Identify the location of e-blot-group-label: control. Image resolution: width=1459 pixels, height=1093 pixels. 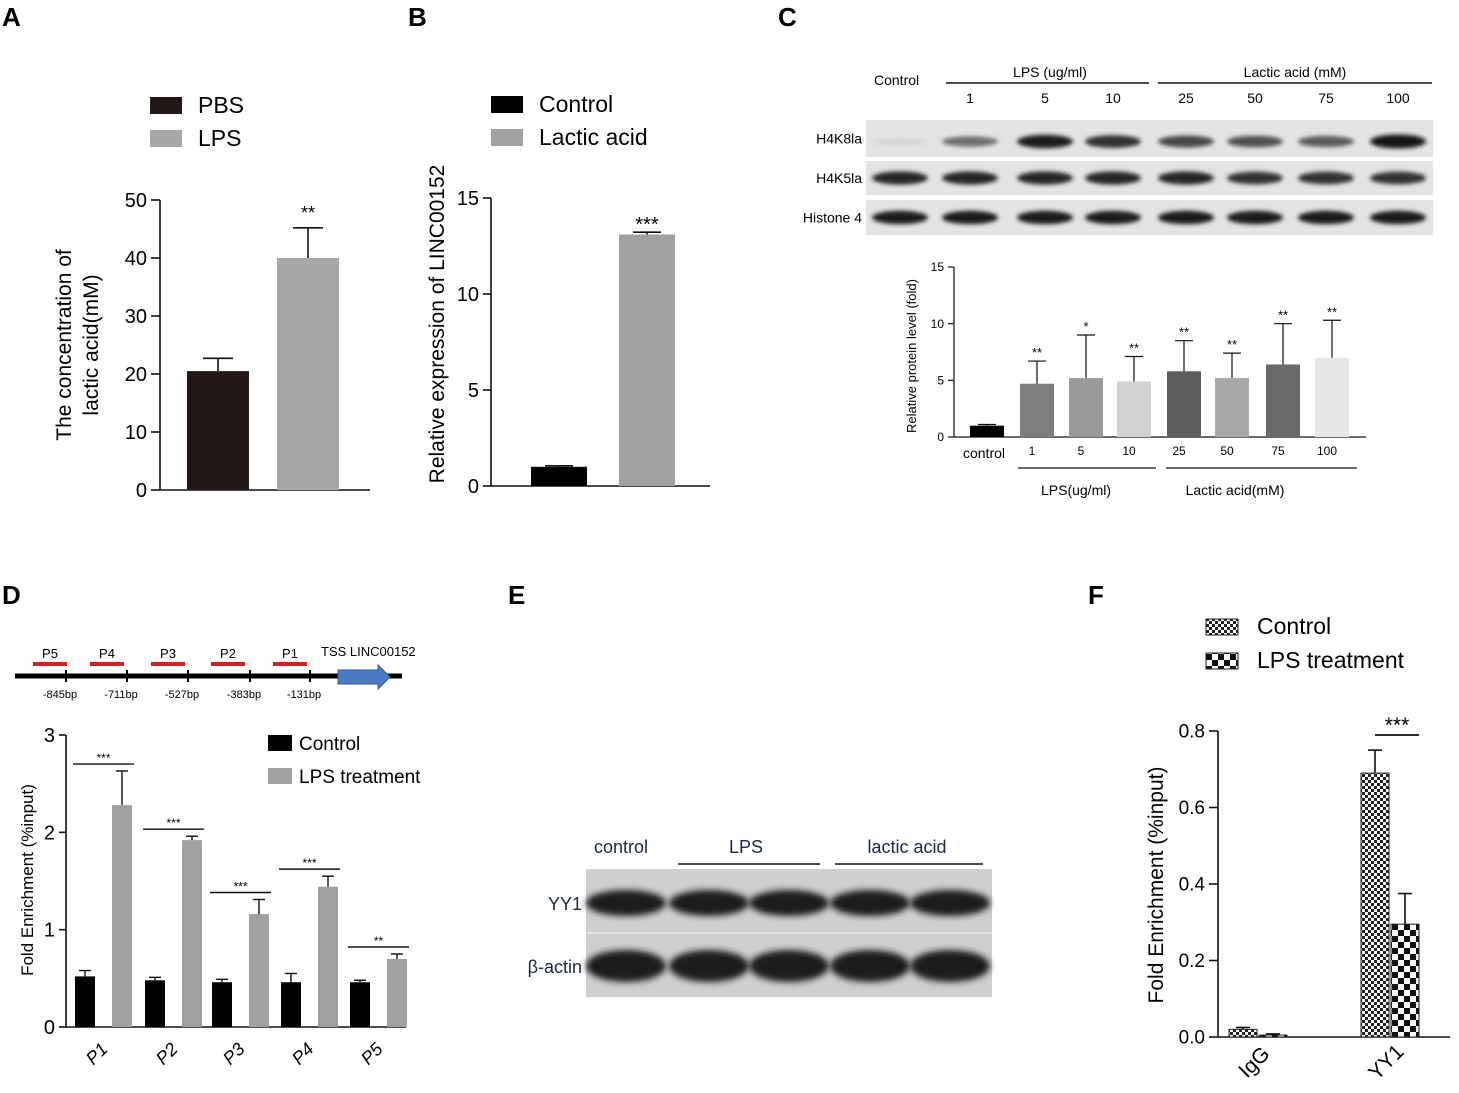
(621, 847).